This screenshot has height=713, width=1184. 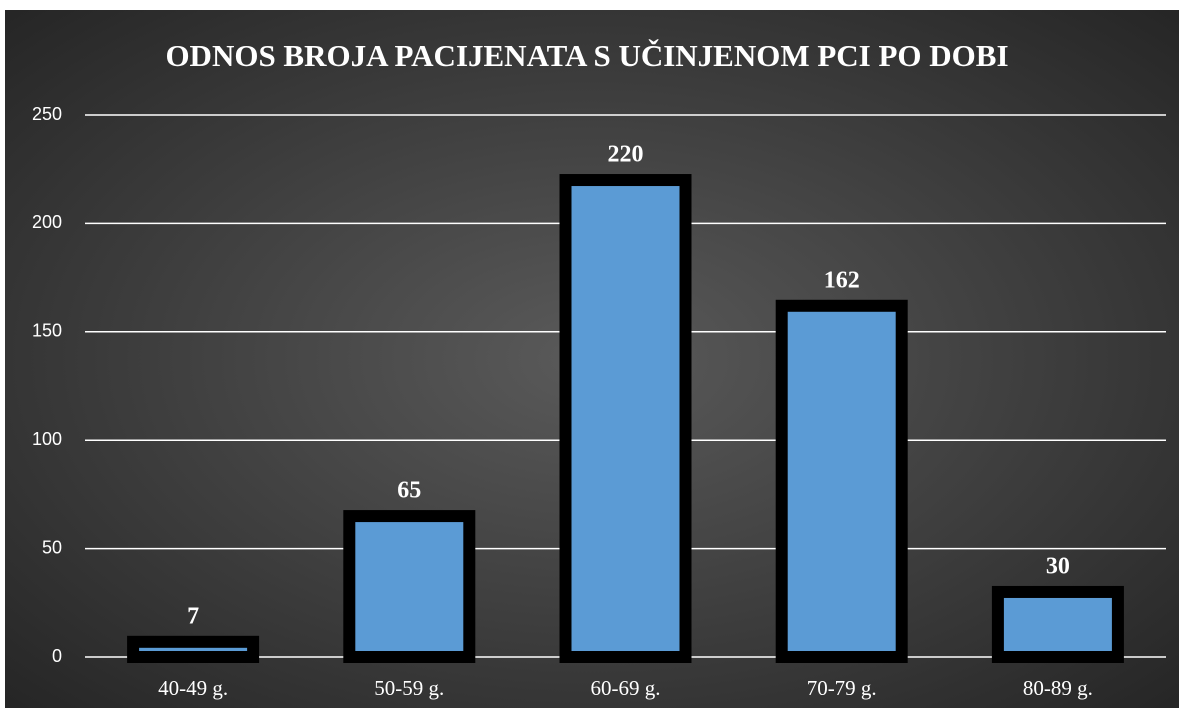 I want to click on x-tick-label: 80-89 g., so click(x=1058, y=688).